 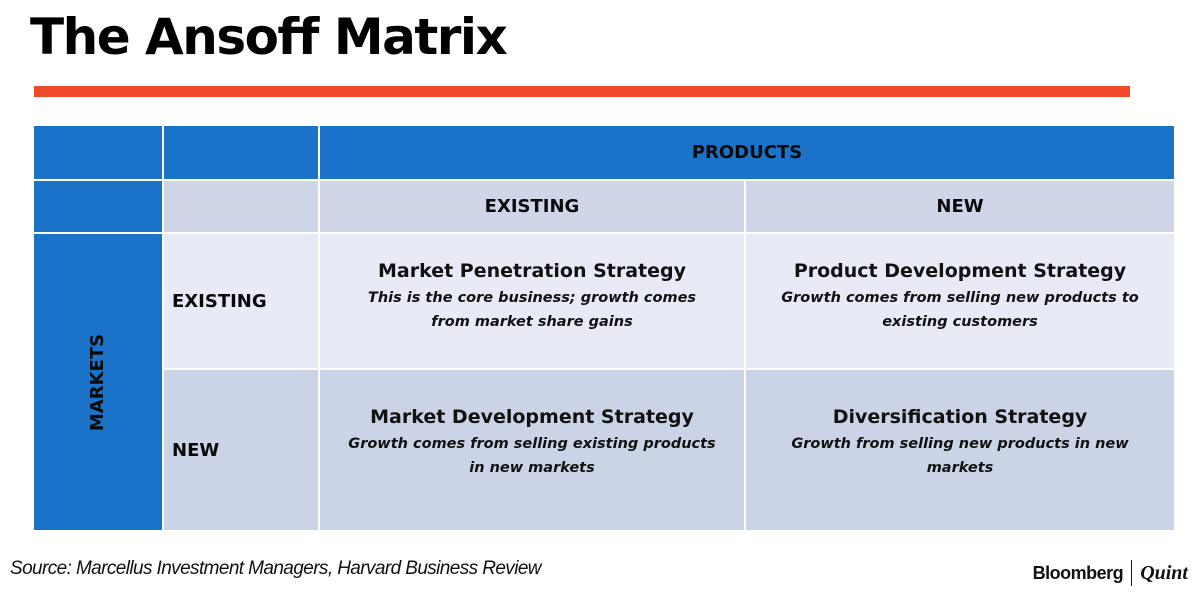 I want to click on markets-header: MARKETS, so click(x=98, y=382).